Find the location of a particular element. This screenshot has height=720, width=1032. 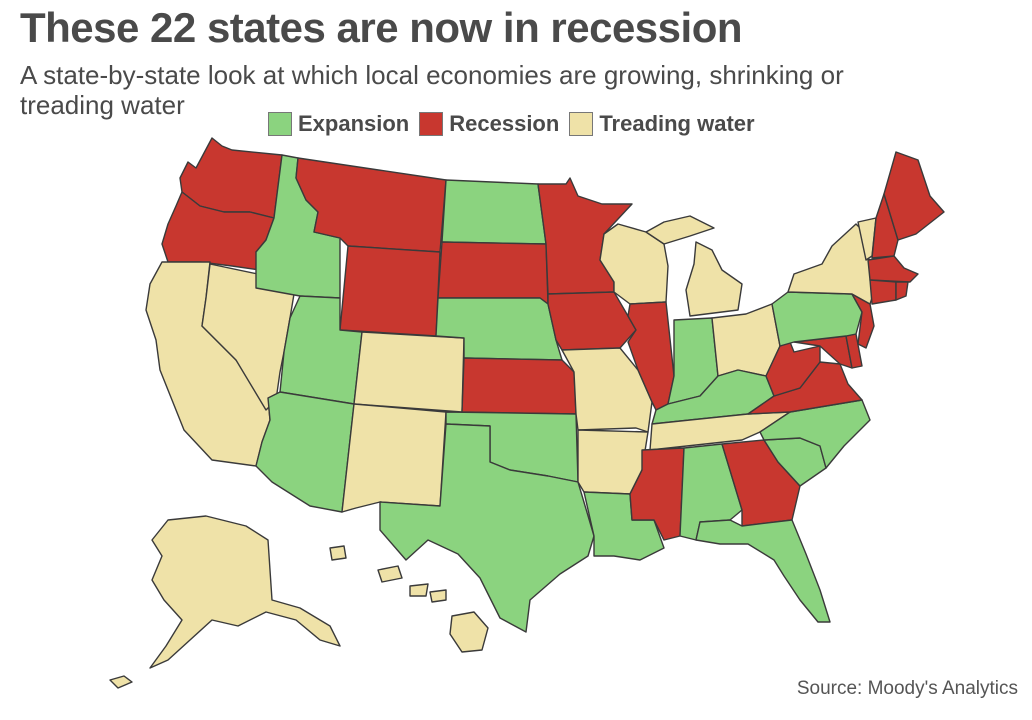

legend-item-expansion: Expansion is located at coordinates (338, 124).